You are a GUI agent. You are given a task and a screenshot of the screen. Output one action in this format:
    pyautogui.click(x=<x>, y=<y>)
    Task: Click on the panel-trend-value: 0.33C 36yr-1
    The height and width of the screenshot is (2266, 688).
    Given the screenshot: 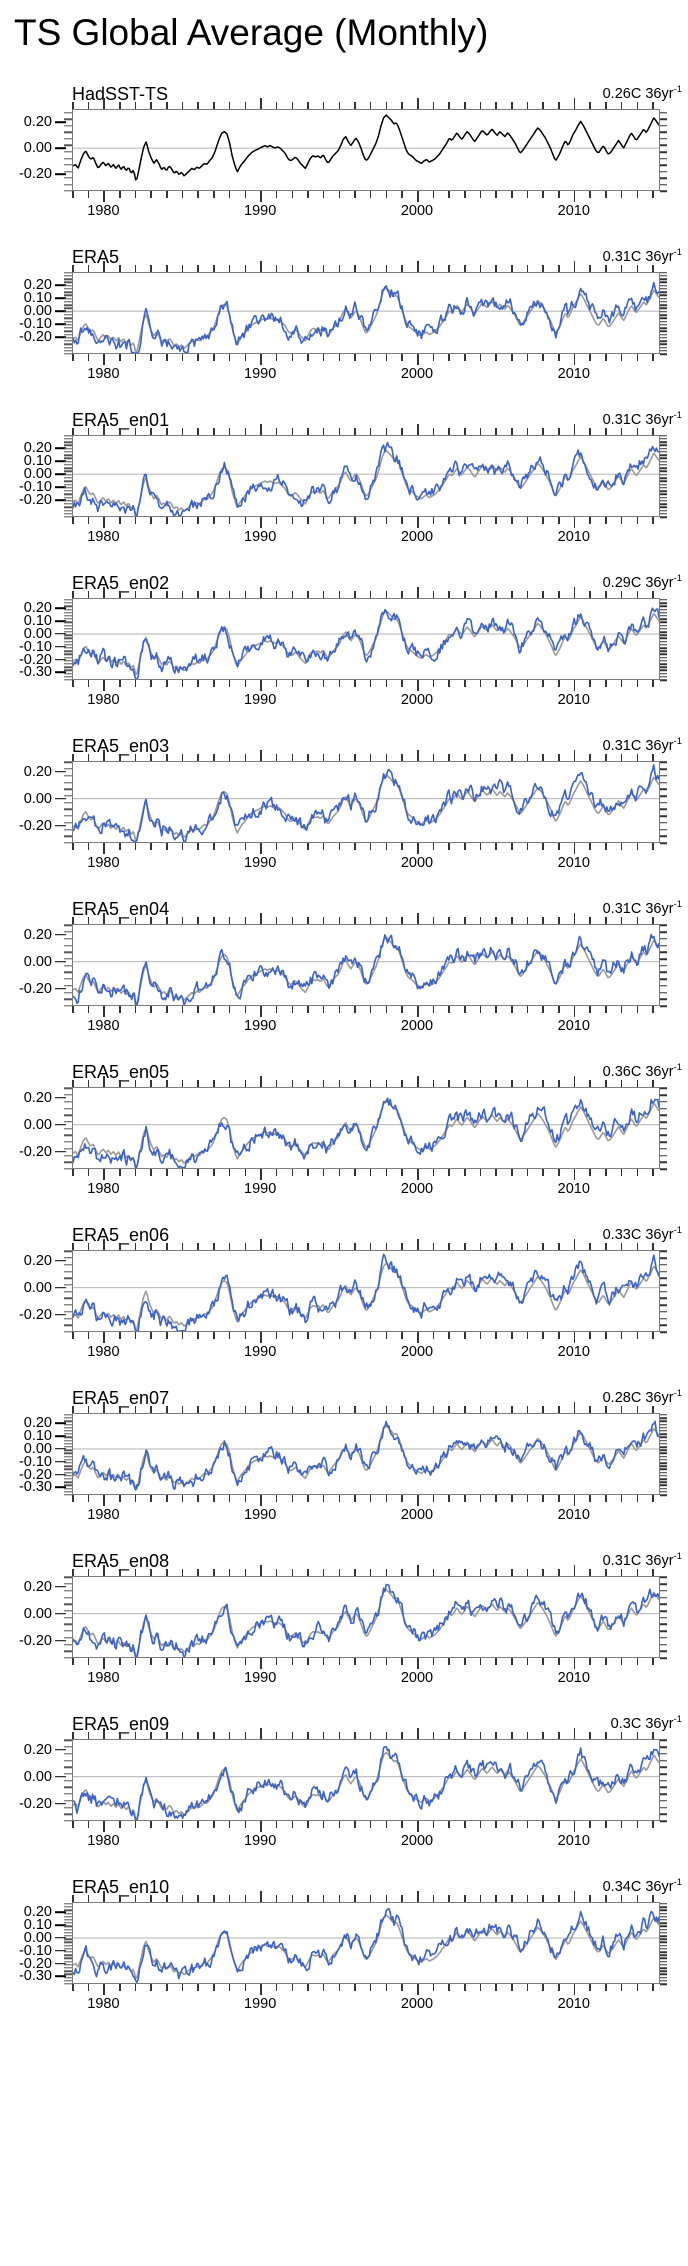 What is the action you would take?
    pyautogui.click(x=642, y=1234)
    